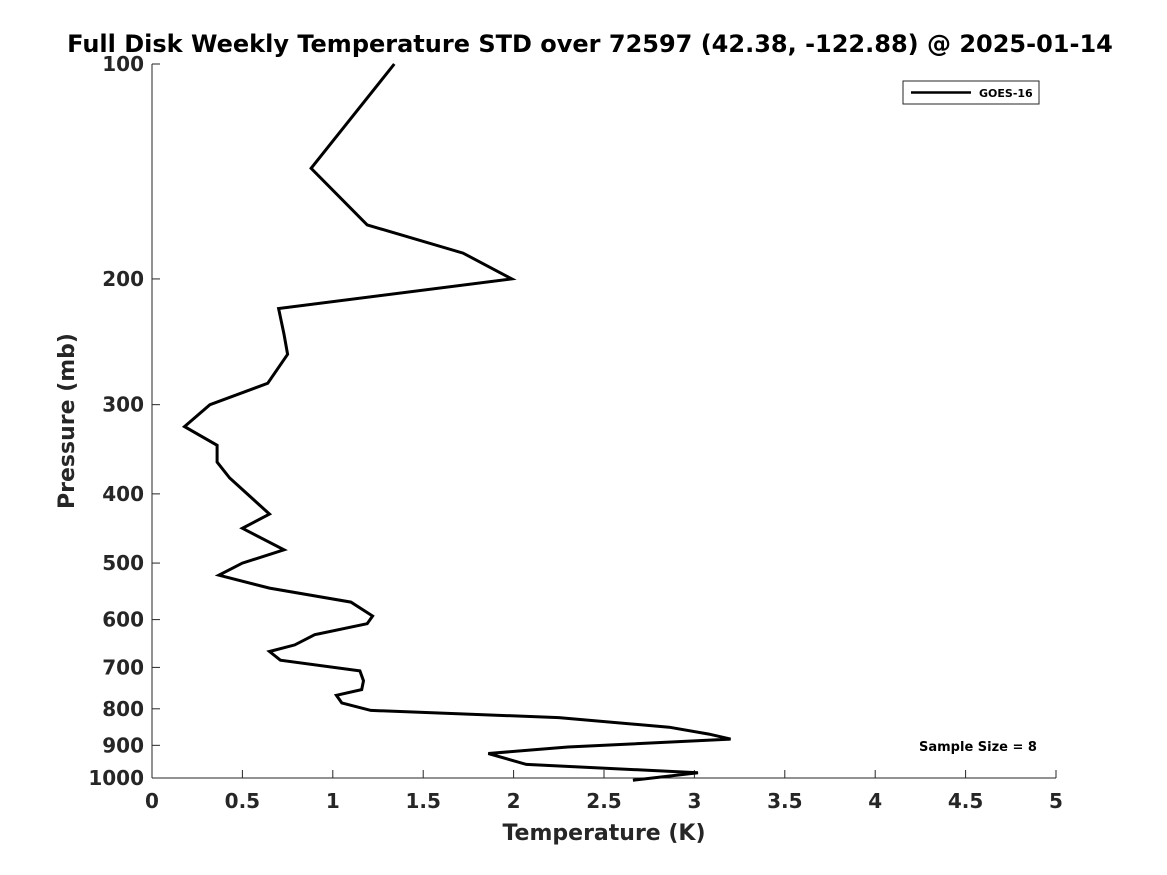  What do you see at coordinates (1056, 801) in the screenshot?
I see `x-tick-label: 5` at bounding box center [1056, 801].